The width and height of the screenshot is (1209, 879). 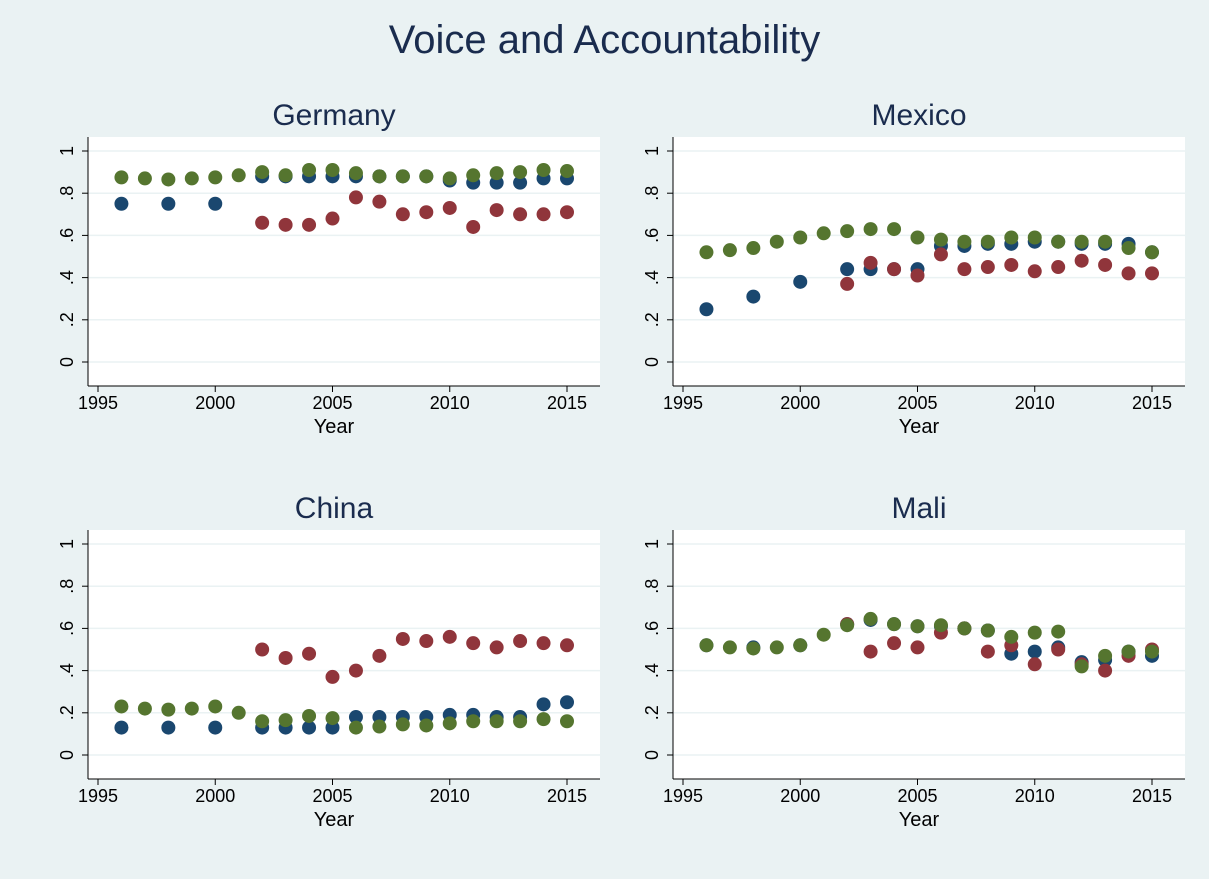 I want to click on mexico-x-tick-label: 2005, so click(x=917, y=403).